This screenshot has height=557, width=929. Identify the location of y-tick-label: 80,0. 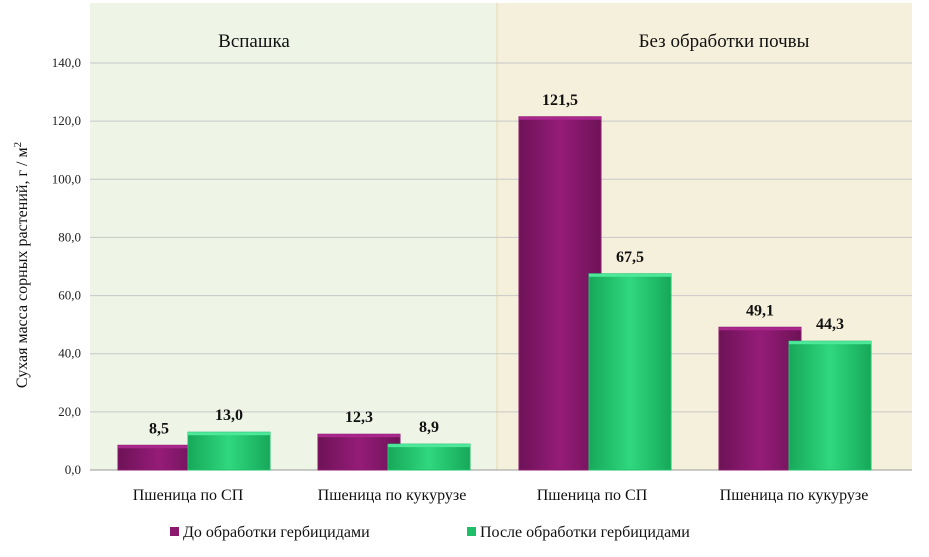
(69, 236).